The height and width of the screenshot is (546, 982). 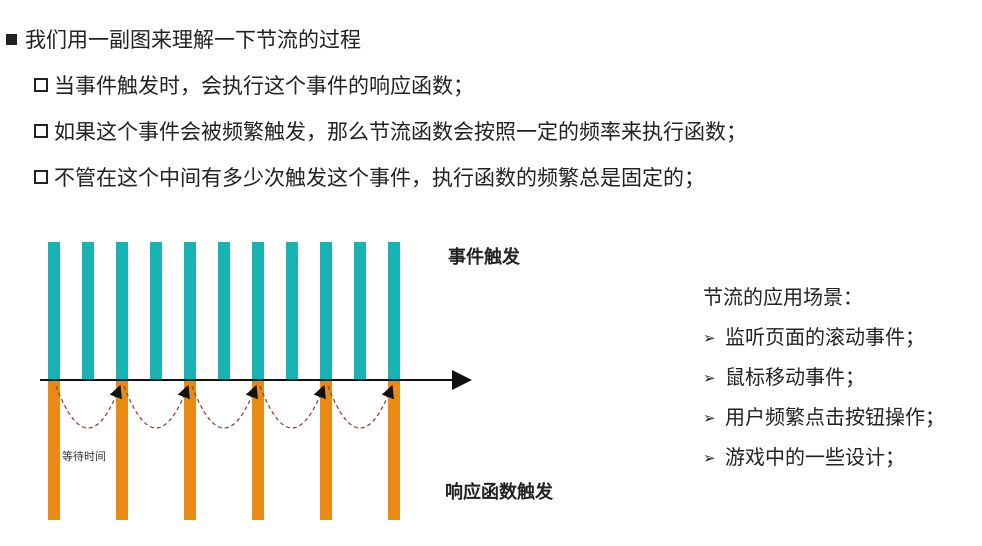 What do you see at coordinates (815, 457) in the screenshot?
I see `scenario-text: 游戏中的一些设计；` at bounding box center [815, 457].